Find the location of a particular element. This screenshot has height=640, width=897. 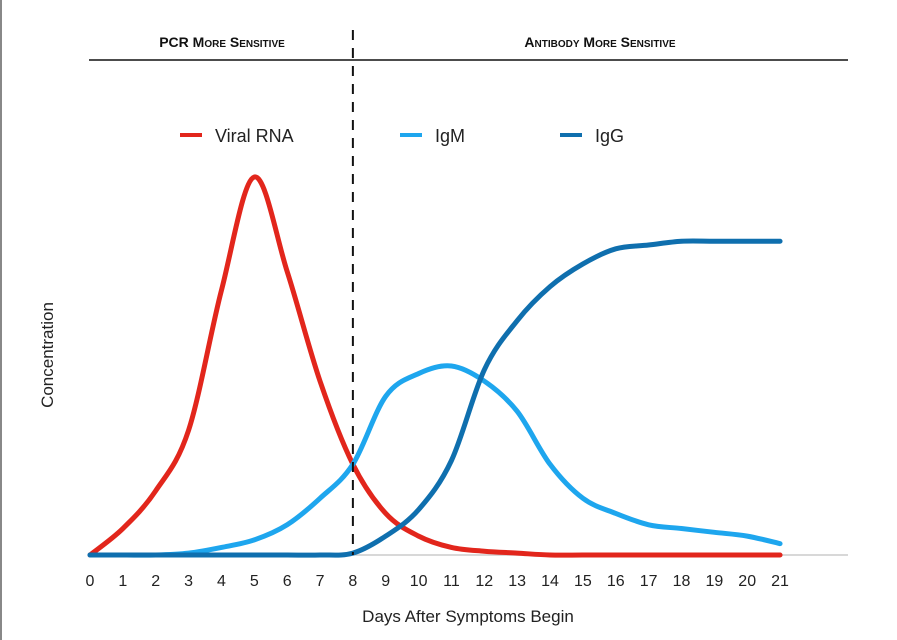

x-tick-label: 8 is located at coordinates (352, 581).